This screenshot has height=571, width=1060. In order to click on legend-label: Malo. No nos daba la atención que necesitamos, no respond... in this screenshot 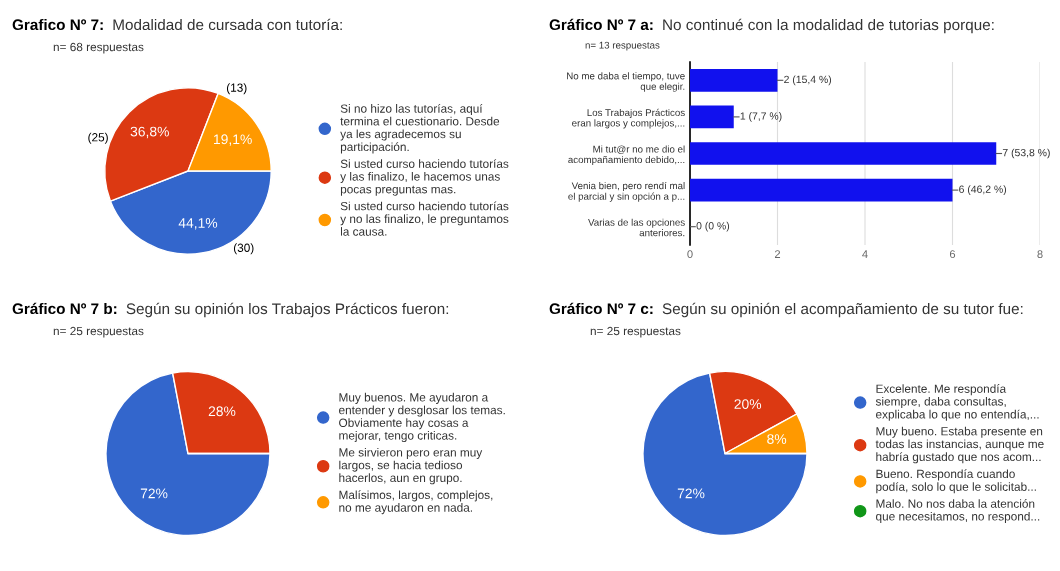, I will do `click(958, 511)`.